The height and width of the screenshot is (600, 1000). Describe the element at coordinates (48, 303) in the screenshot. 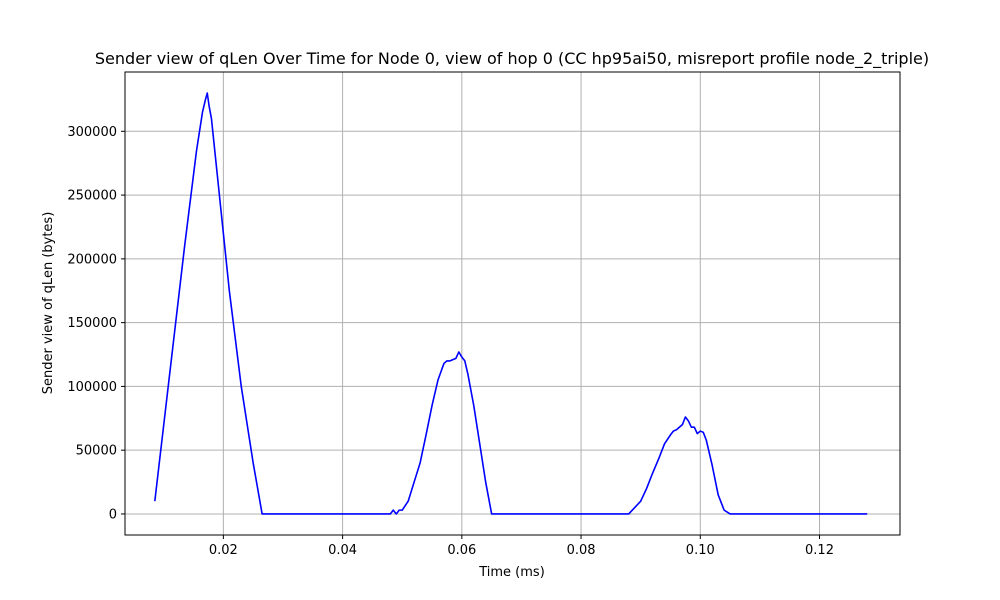

I see `y-axis-label: Sender view of qLen (bytes)` at that location.